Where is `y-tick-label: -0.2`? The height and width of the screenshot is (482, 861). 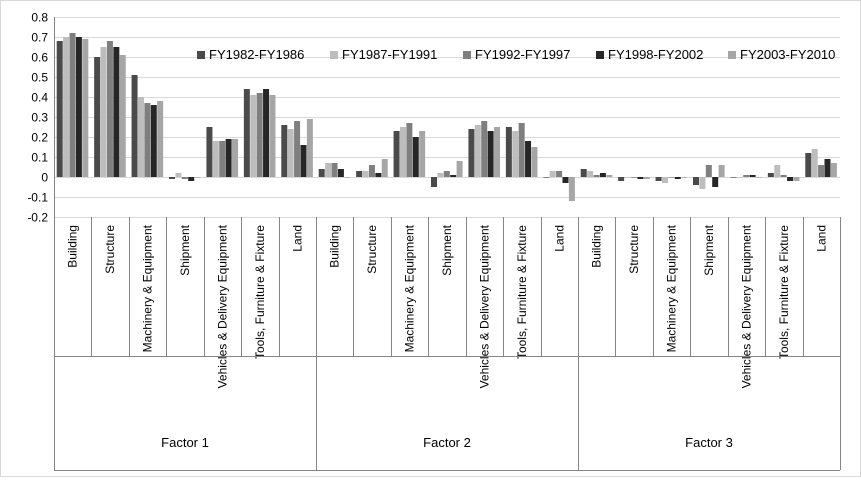
y-tick-label: -0.2 is located at coordinates (37, 218).